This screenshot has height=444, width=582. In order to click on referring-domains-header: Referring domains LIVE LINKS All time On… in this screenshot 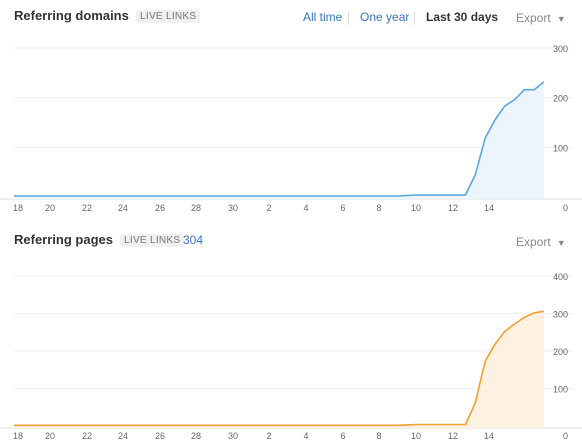, I will do `click(291, 16)`.